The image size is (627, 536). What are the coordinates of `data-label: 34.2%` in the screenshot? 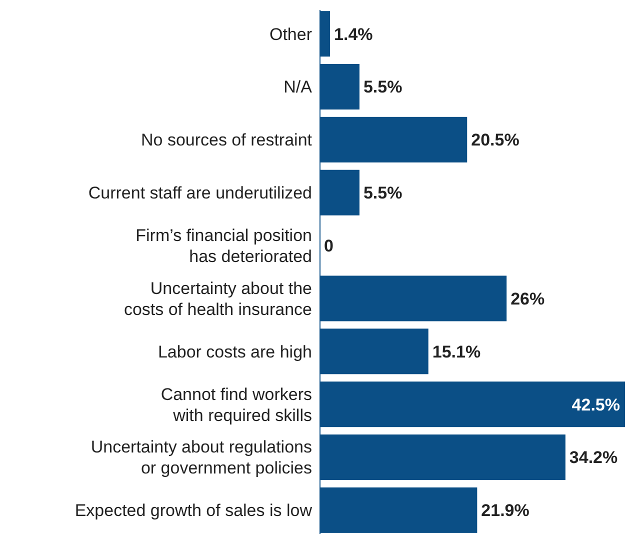 It's located at (593, 458).